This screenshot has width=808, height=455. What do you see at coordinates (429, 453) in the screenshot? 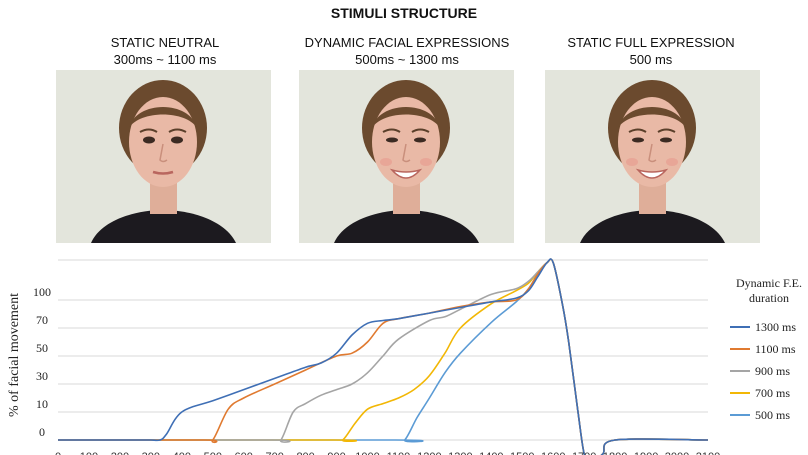
I see `x-tick-label: 1200` at bounding box center [429, 453].